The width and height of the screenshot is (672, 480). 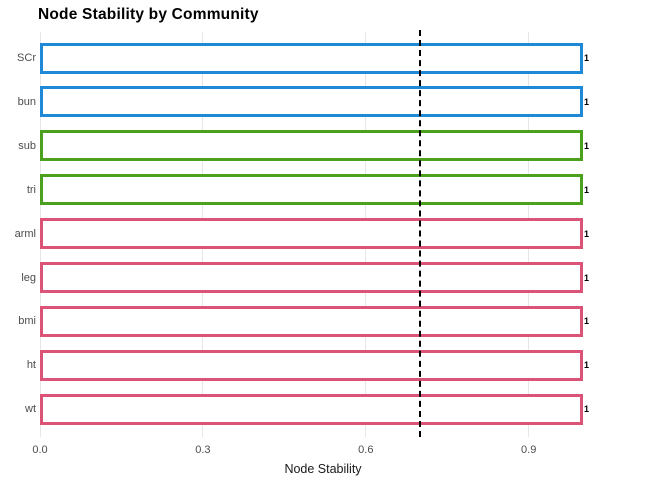 I want to click on bar-arml, so click(x=311, y=234).